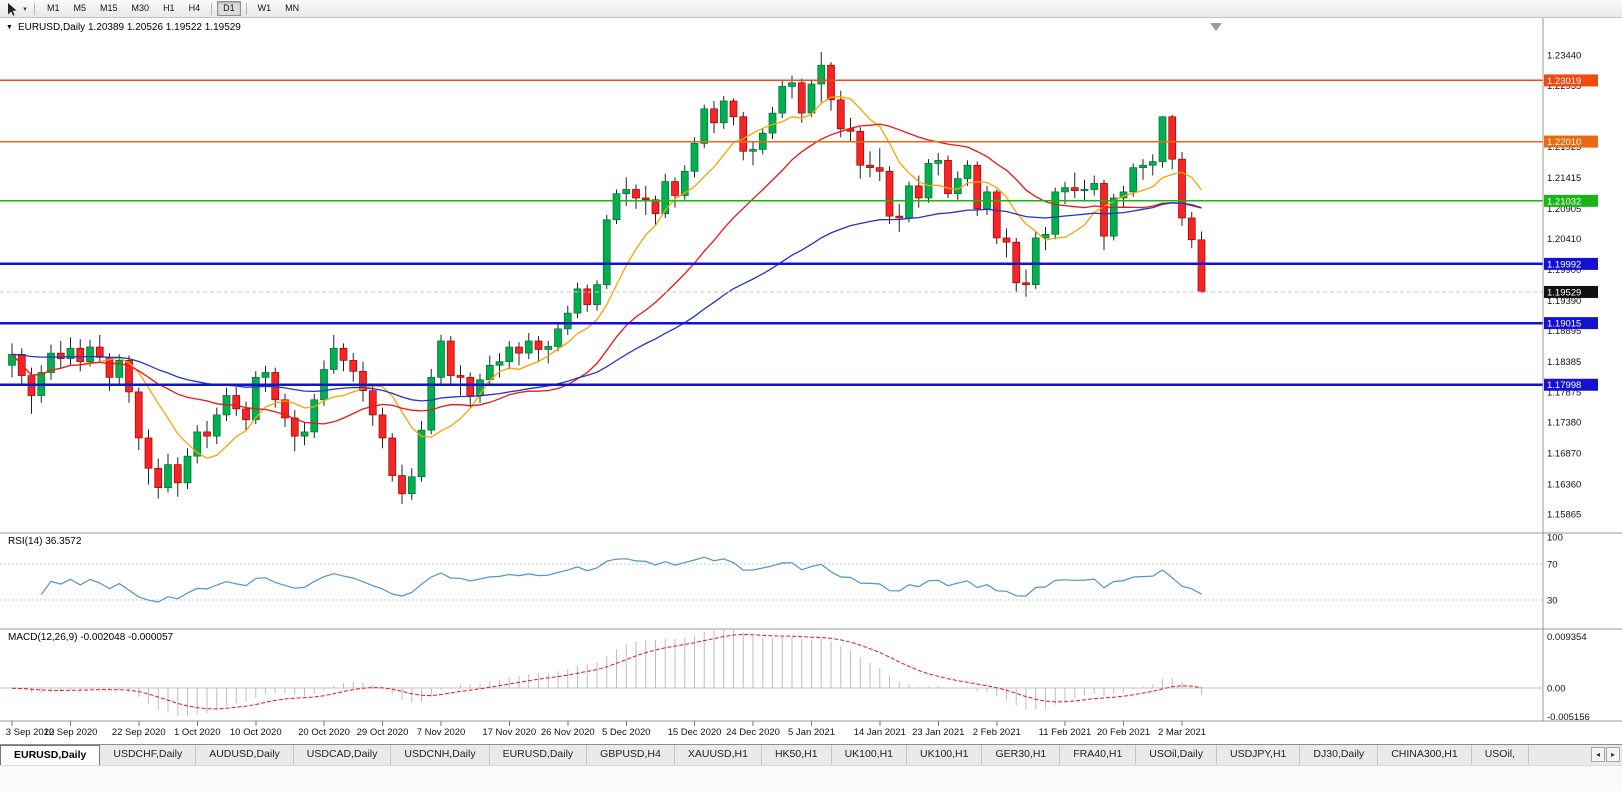 The width and height of the screenshot is (1622, 791). Describe the element at coordinates (265, 8) in the screenshot. I see `timeframe-W1-button: W1` at that location.